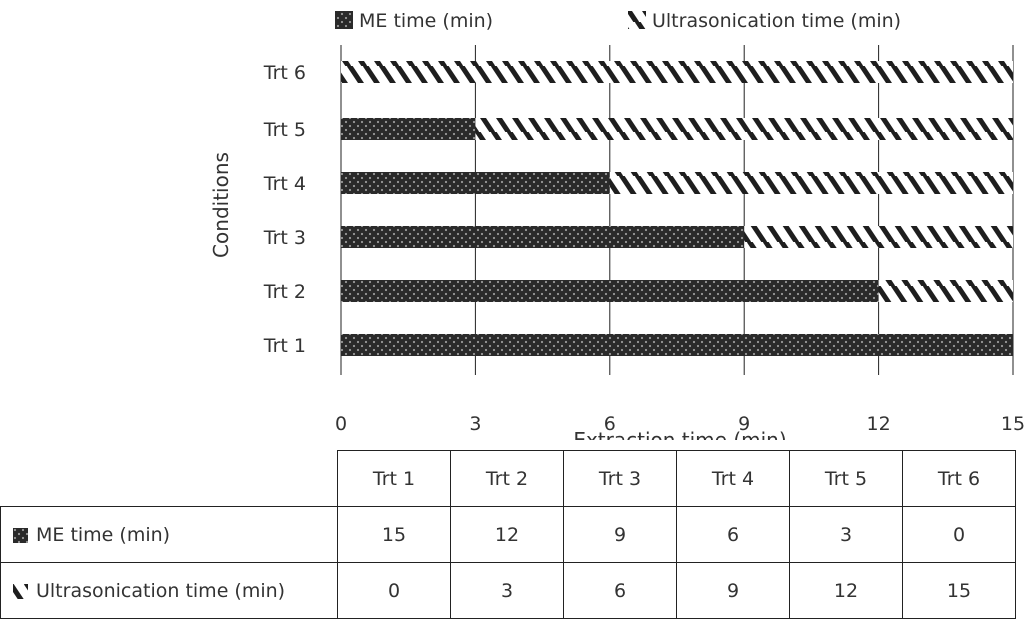  What do you see at coordinates (618, 21) in the screenshot?
I see `chart-legend: ME time (min) Ultrasonication time (min)` at bounding box center [618, 21].